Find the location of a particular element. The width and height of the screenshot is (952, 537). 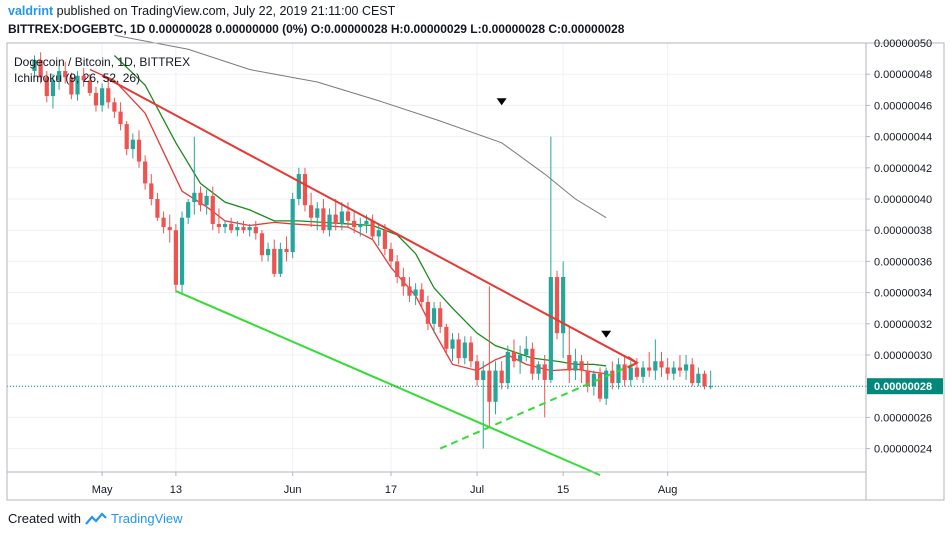

price-tick-label: 0.00000048 is located at coordinates (903, 75).